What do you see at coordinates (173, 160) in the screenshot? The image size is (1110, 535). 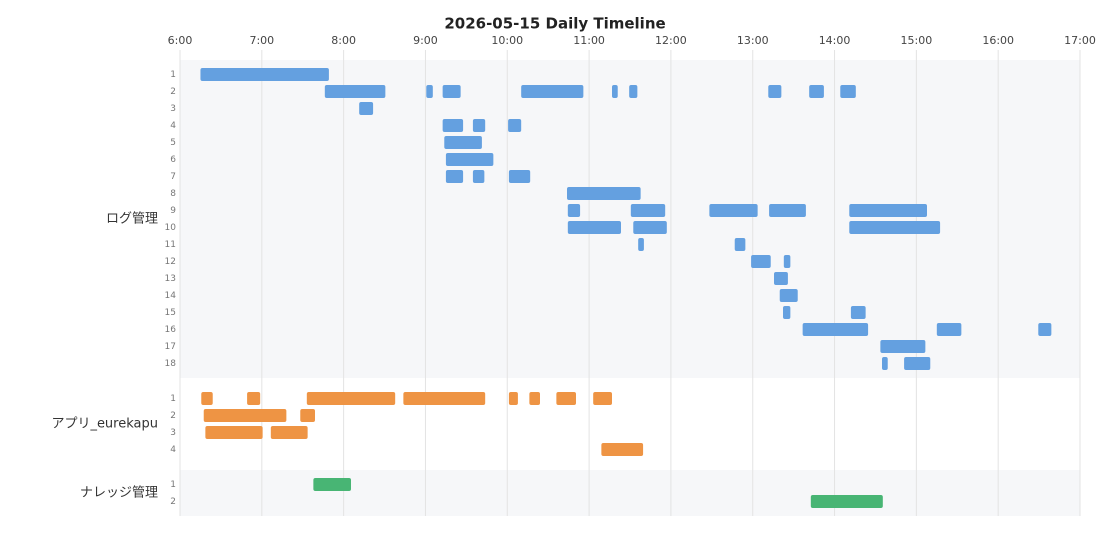 I see `row-label: 6` at bounding box center [173, 160].